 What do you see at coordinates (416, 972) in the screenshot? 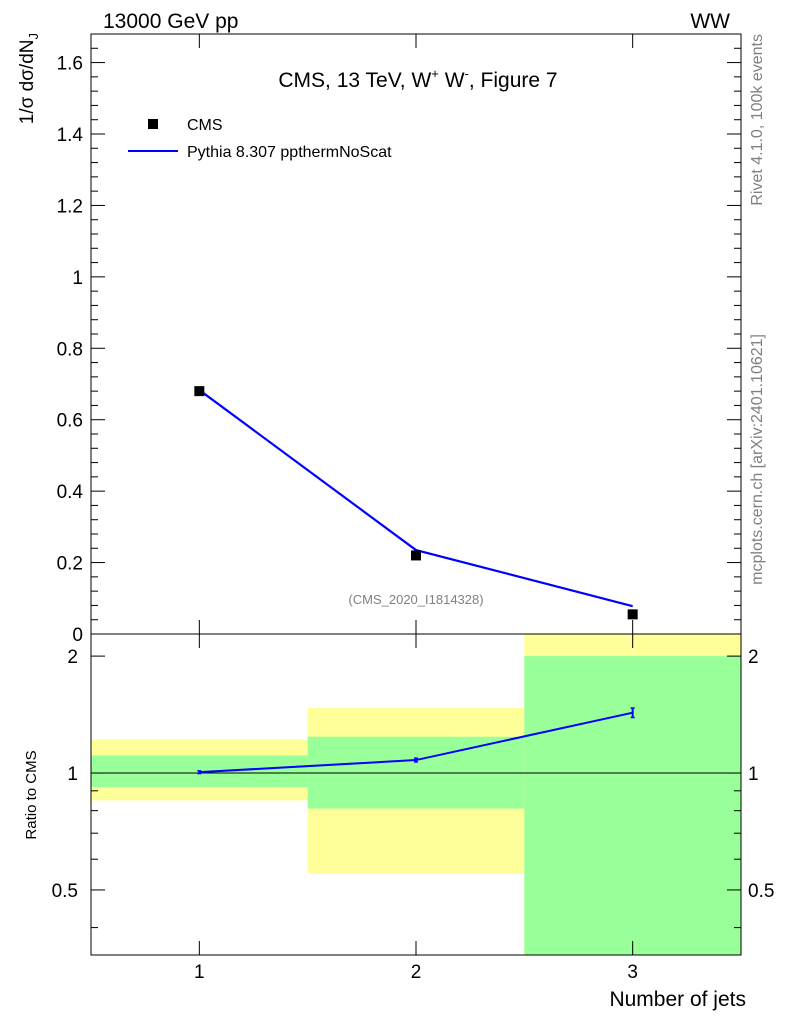
I see `x-tick-label: 2` at bounding box center [416, 972].